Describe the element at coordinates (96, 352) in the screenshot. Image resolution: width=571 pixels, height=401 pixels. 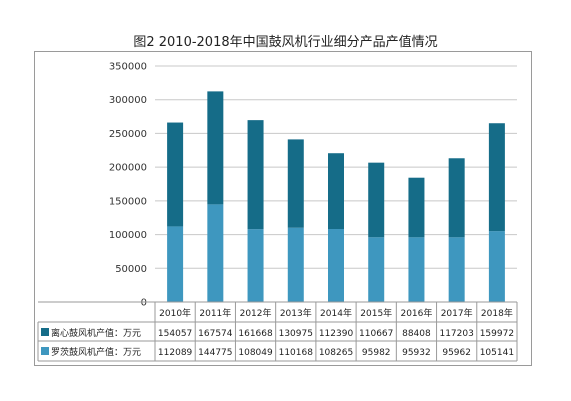
I see `legend-label: 罗茨鼓风机产值：万元` at that location.